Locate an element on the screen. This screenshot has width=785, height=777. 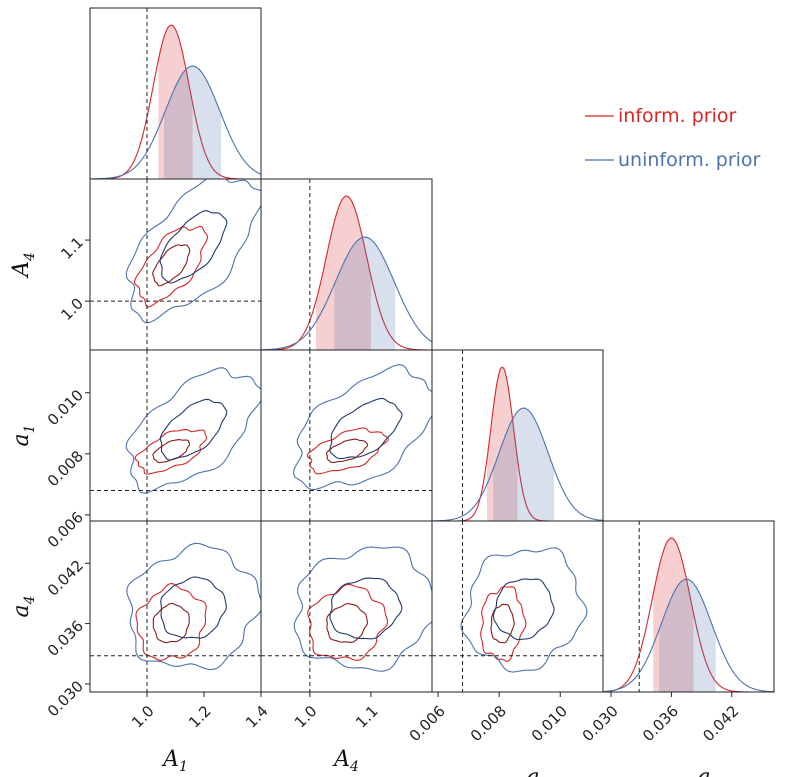
y-tick-label-2-1: 0.008 is located at coordinates (65, 468).